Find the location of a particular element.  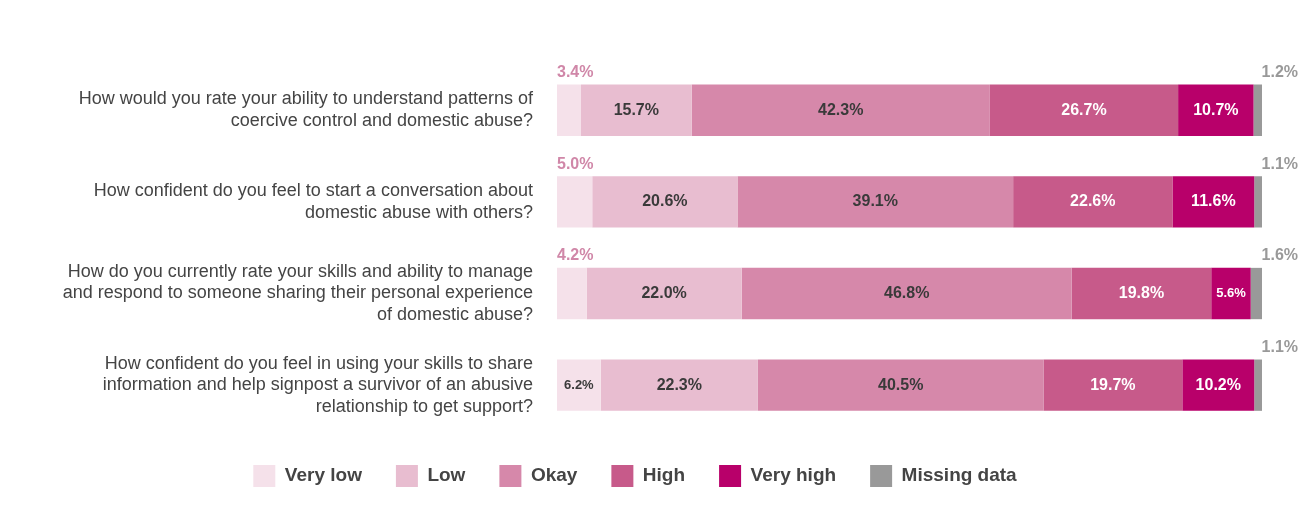

data-label: 6.2% is located at coordinates (579, 384).